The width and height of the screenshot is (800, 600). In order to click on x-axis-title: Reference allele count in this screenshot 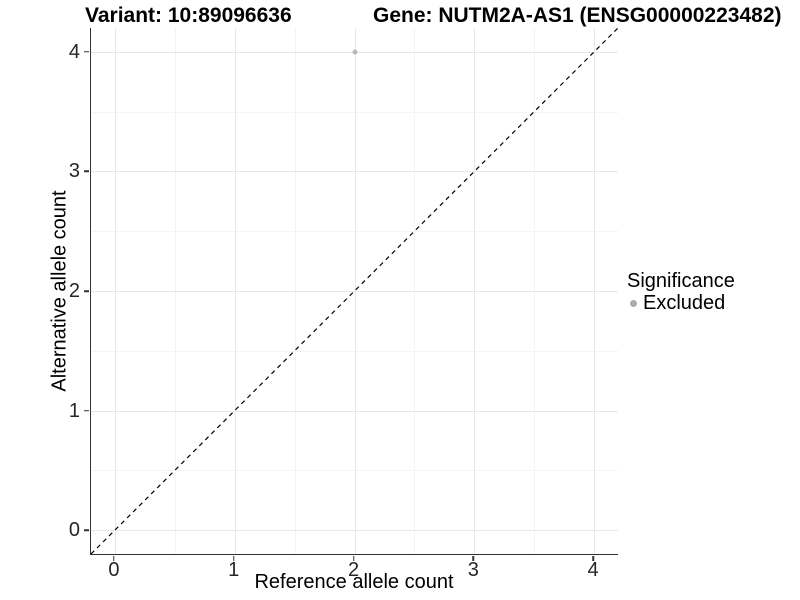, I will do `click(354, 582)`.